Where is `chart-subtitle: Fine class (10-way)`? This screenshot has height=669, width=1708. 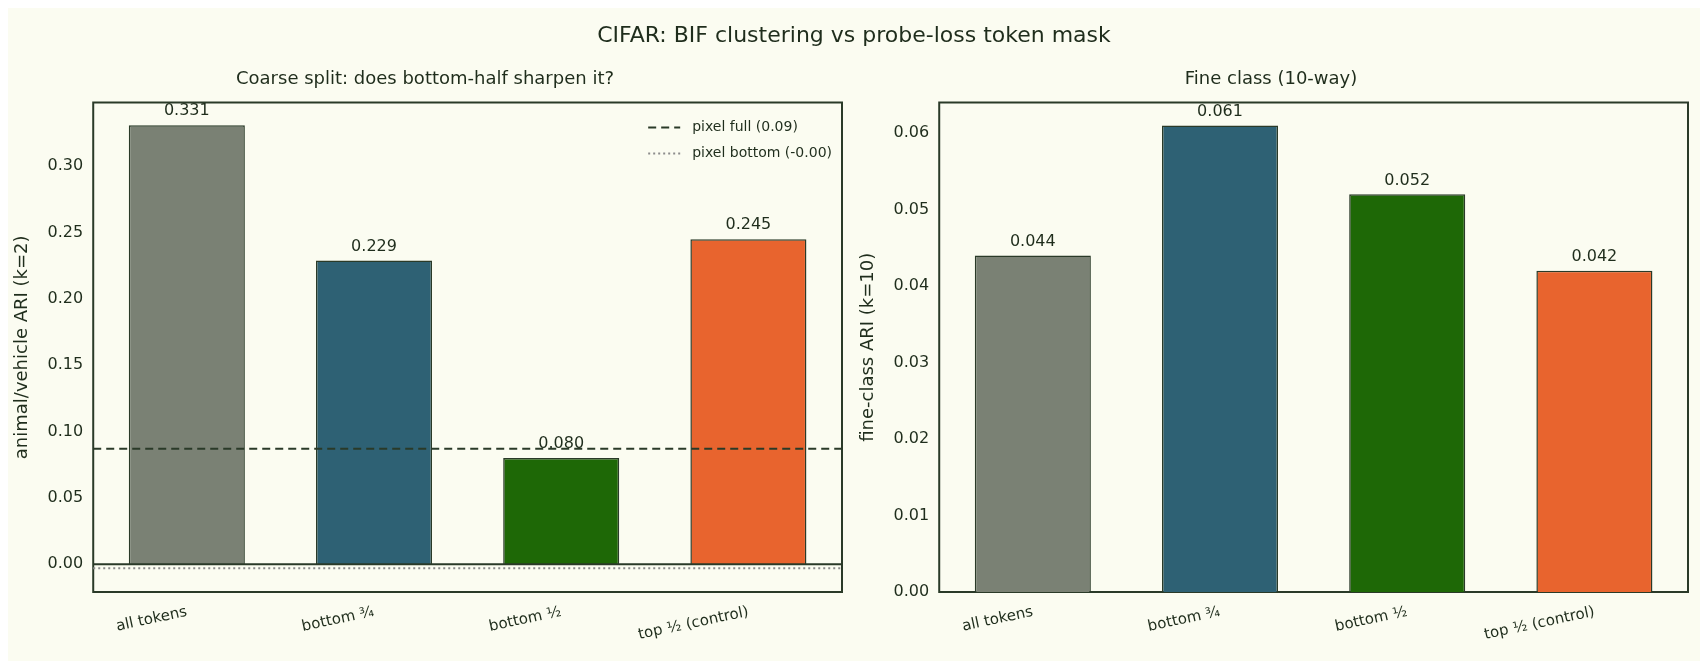 chart-subtitle: Fine class (10-way) is located at coordinates (1271, 78).